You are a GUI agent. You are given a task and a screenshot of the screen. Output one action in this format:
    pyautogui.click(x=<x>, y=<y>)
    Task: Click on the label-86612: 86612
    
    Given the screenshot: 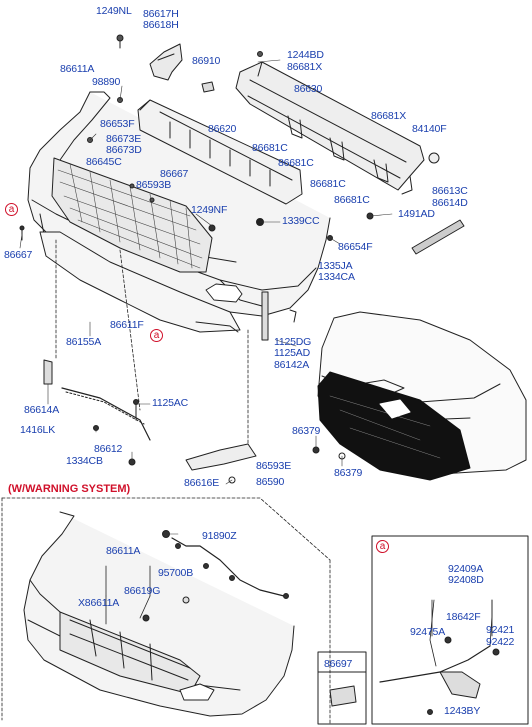 What is the action you would take?
    pyautogui.click(x=108, y=449)
    